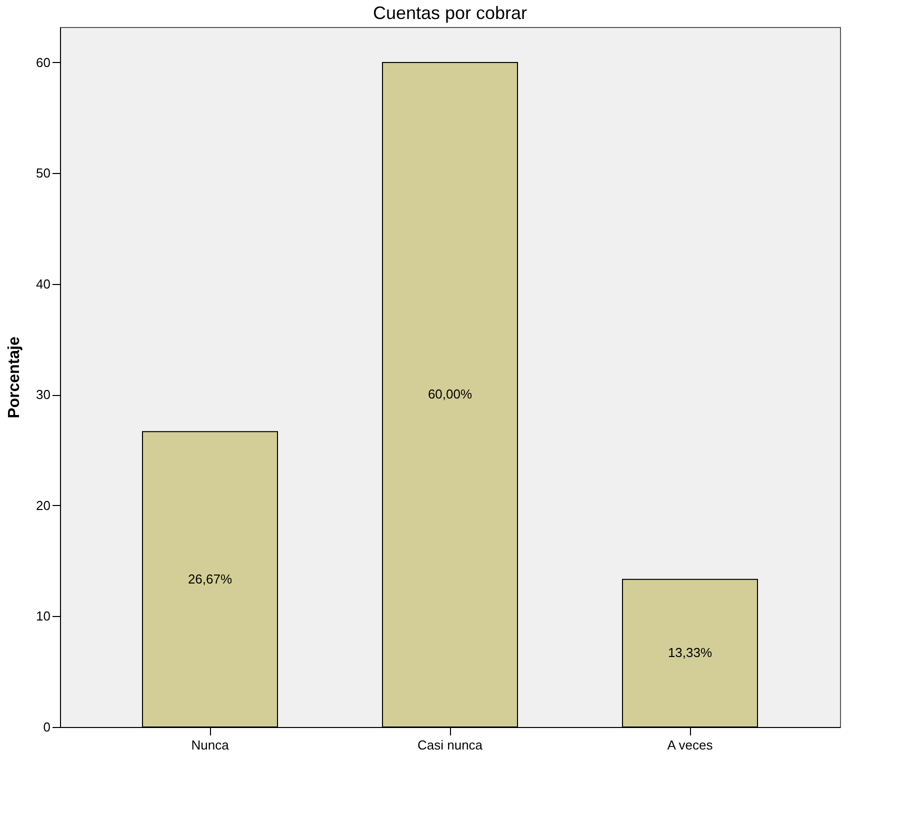  Describe the element at coordinates (46, 727) in the screenshot. I see `y-tick-label: 0` at that location.